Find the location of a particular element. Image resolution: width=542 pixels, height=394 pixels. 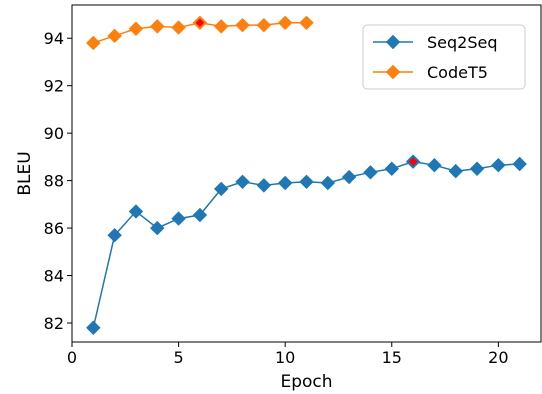

legend-entry-seq2seq: Seq2Seq is located at coordinates (435, 42).